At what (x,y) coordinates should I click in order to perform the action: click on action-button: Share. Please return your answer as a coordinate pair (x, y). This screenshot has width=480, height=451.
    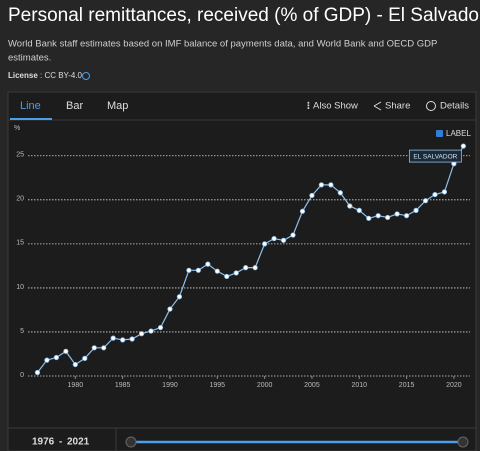
    Looking at the image, I should click on (397, 106).